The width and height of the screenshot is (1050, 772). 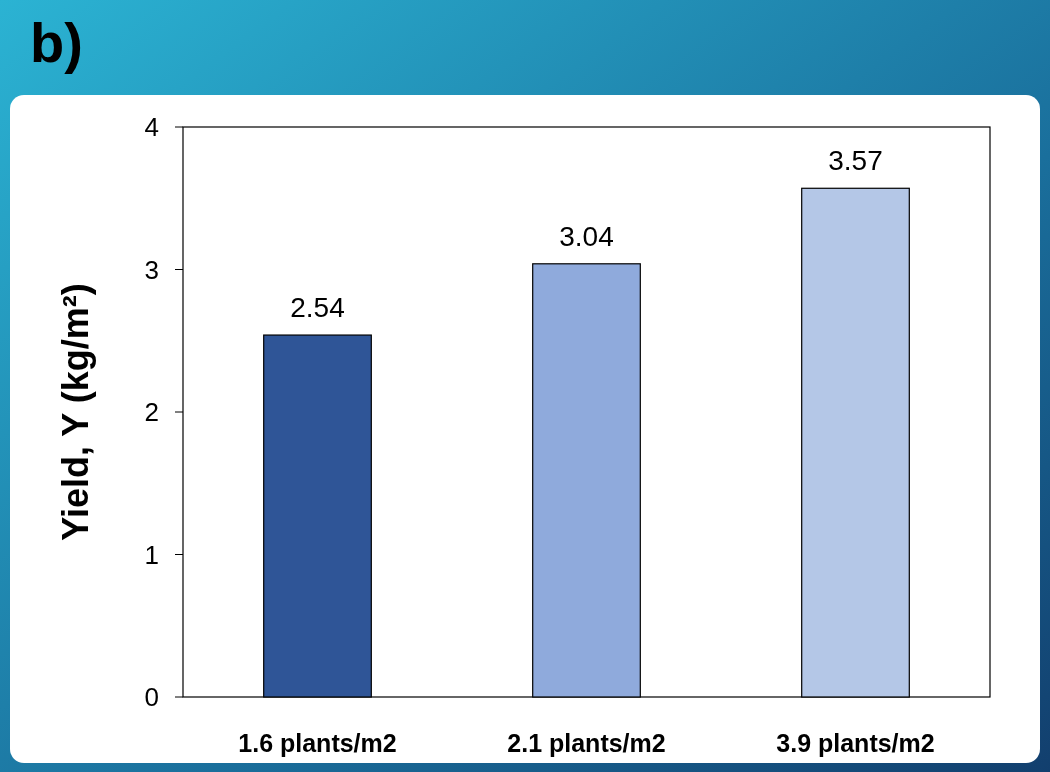 What do you see at coordinates (75, 412) in the screenshot?
I see `y-axis-title: Yield, Y (kg/m²)` at bounding box center [75, 412].